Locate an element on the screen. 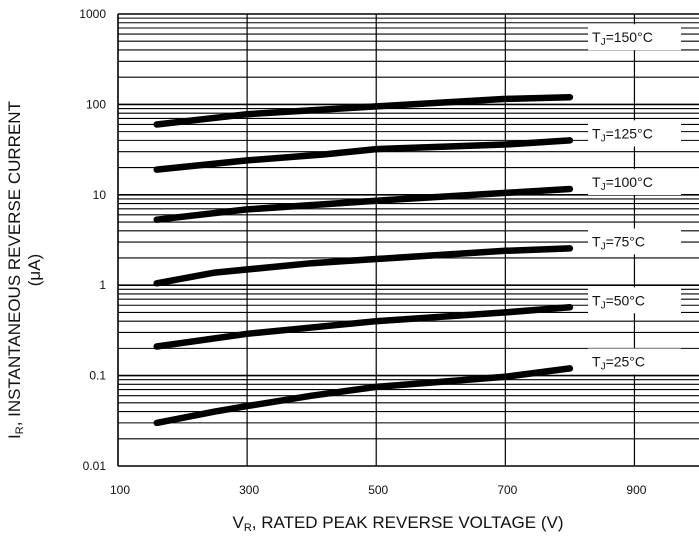  curve-label: TJ=25°C is located at coordinates (634, 361).